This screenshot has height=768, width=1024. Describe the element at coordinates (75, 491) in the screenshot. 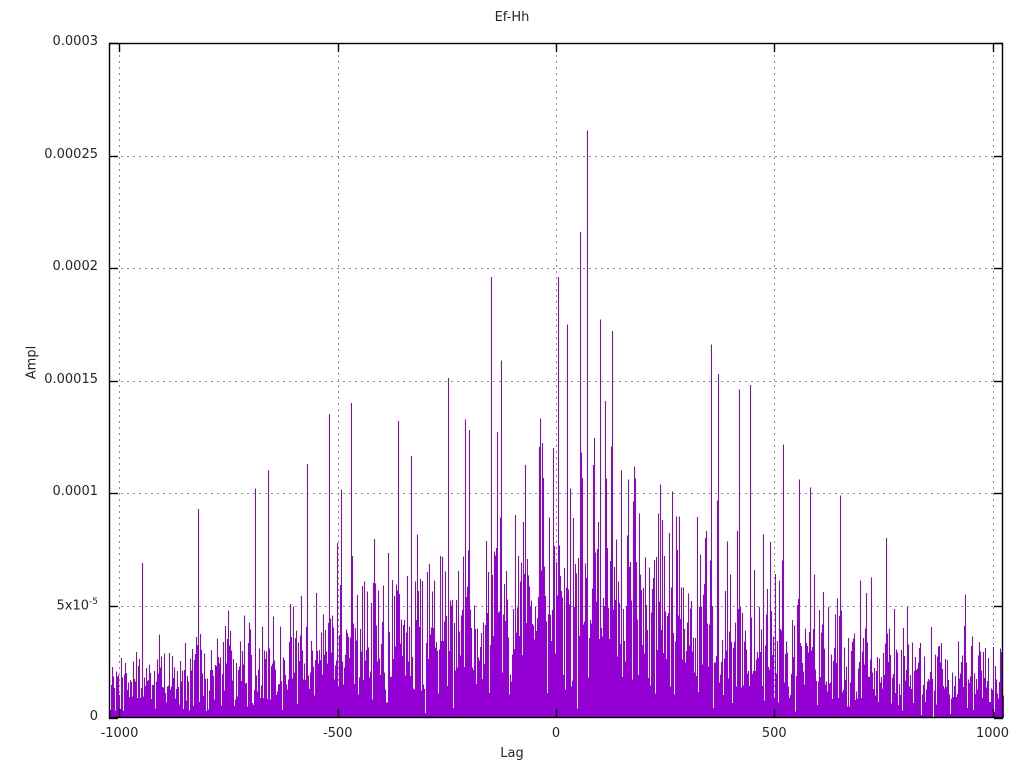

I see `y-tick-label: 0.0001` at that location.